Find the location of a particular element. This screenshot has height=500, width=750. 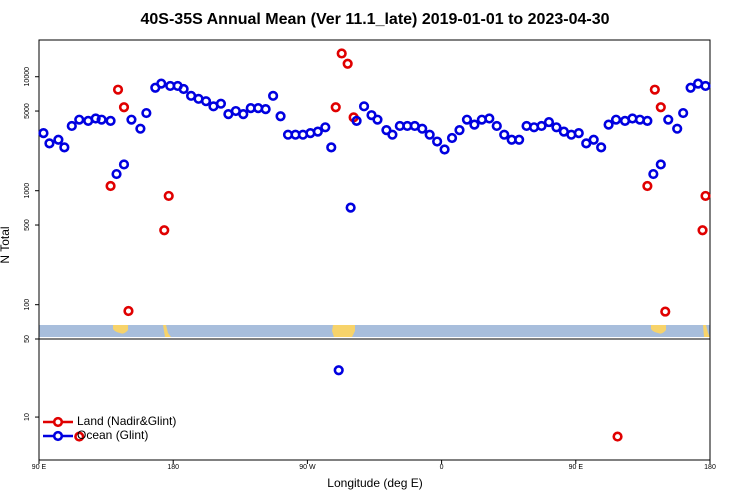

x-tick-label: 90 W is located at coordinates (307, 467).